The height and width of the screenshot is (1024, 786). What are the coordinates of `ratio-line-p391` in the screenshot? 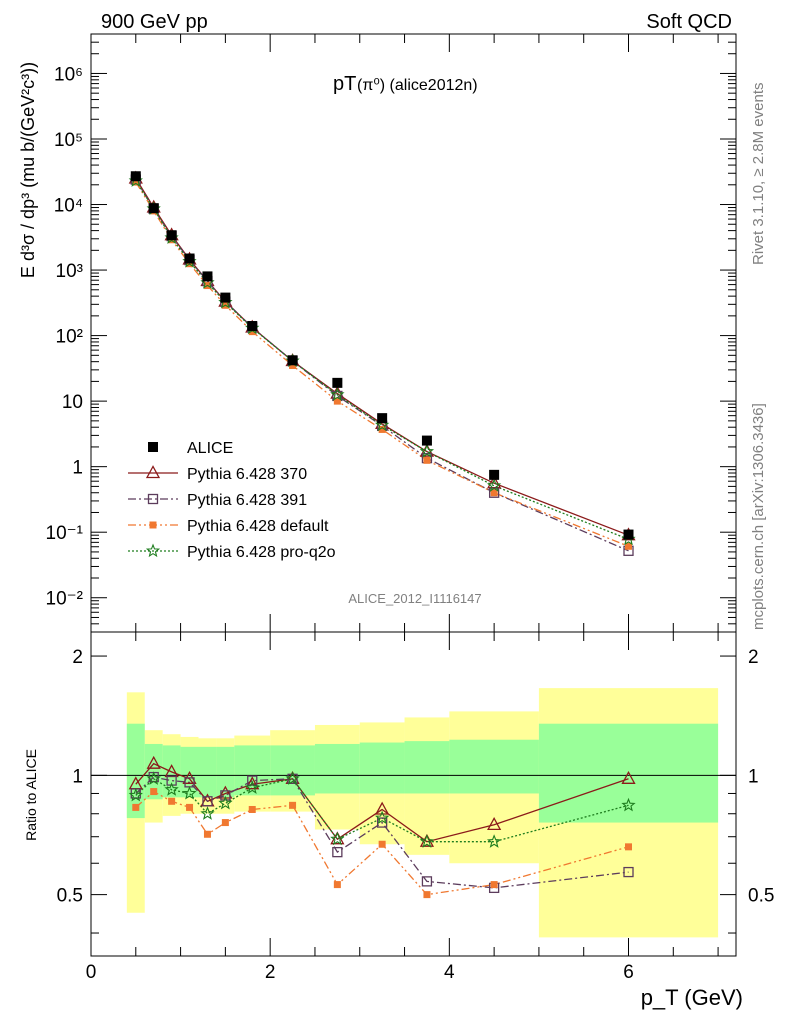 It's located at (382, 832).